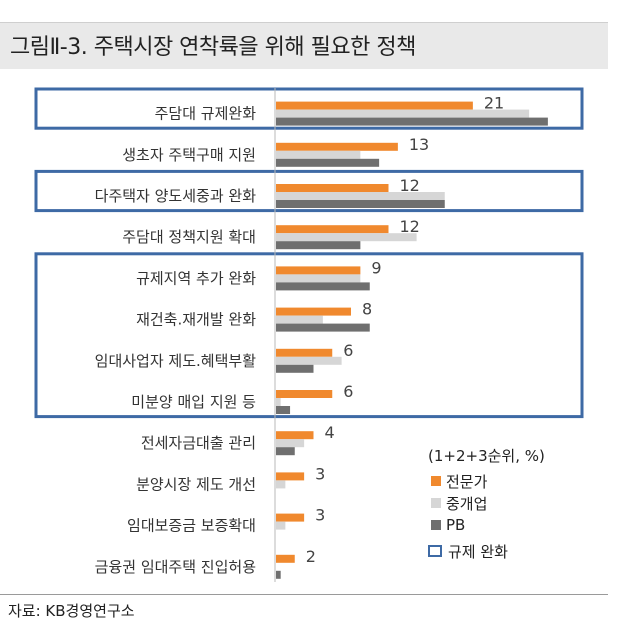  I want to click on title-band: 그림Ⅱ-3. 주택시장 연착륙을 위해 필요한 정책, so click(304, 45).